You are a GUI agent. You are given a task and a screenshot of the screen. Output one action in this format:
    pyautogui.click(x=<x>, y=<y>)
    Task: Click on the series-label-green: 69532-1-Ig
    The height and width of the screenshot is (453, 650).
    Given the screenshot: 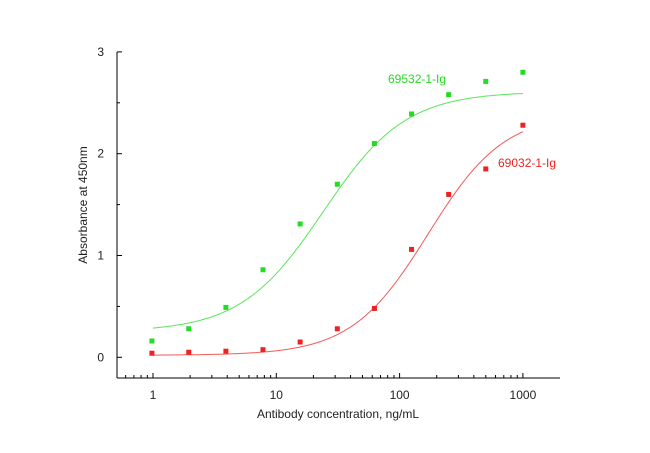 What is the action you would take?
    pyautogui.click(x=417, y=79)
    